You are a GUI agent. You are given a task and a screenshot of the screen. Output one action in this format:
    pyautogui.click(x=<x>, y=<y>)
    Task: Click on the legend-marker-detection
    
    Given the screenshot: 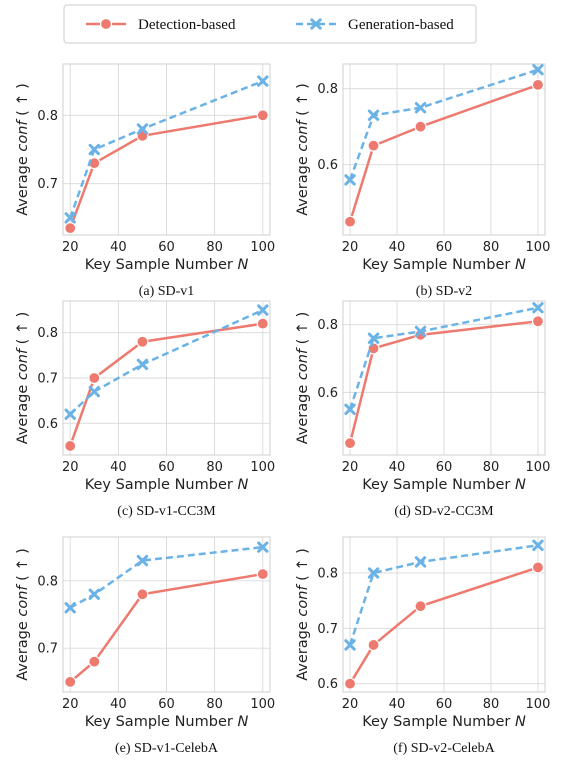 What is the action you would take?
    pyautogui.click(x=106, y=24)
    